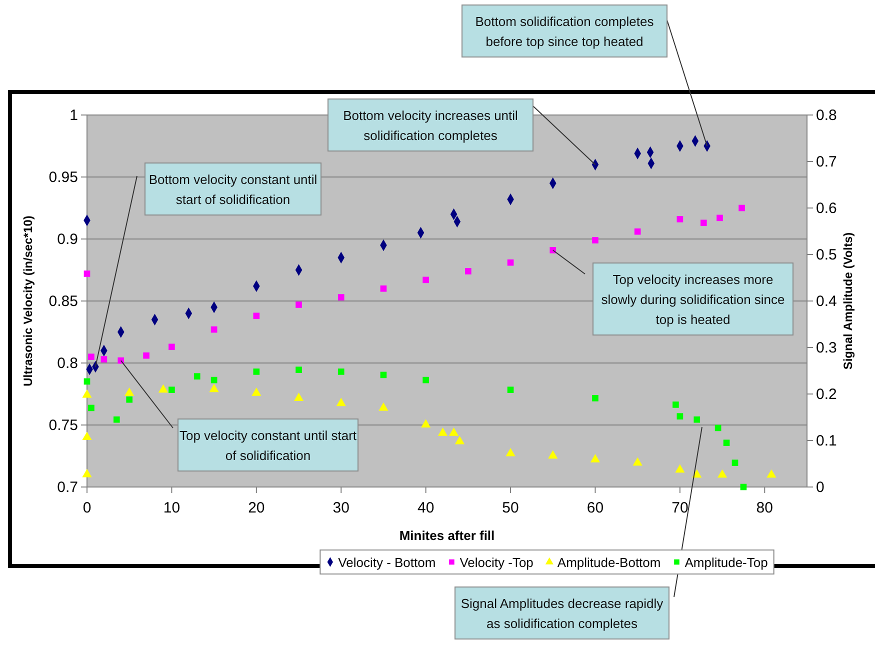 The width and height of the screenshot is (875, 662). I want to click on y-tick-label: 0.7, so click(67, 487).